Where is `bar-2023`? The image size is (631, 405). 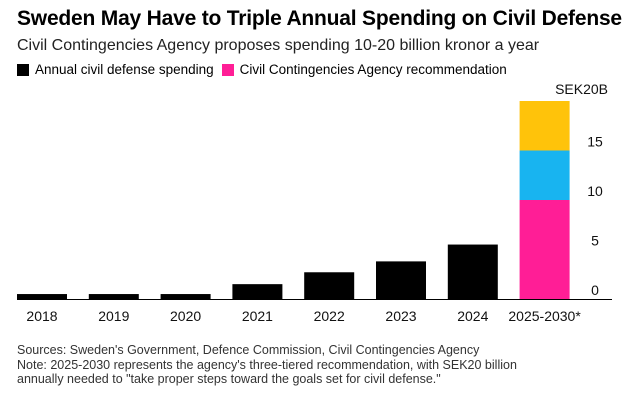 bar-2023 is located at coordinates (401, 280).